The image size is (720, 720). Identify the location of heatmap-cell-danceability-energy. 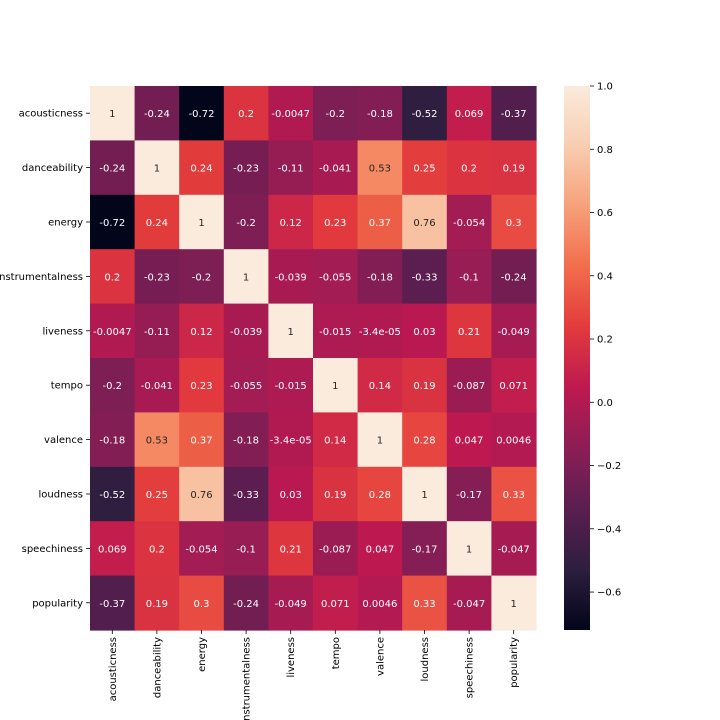
(202, 168).